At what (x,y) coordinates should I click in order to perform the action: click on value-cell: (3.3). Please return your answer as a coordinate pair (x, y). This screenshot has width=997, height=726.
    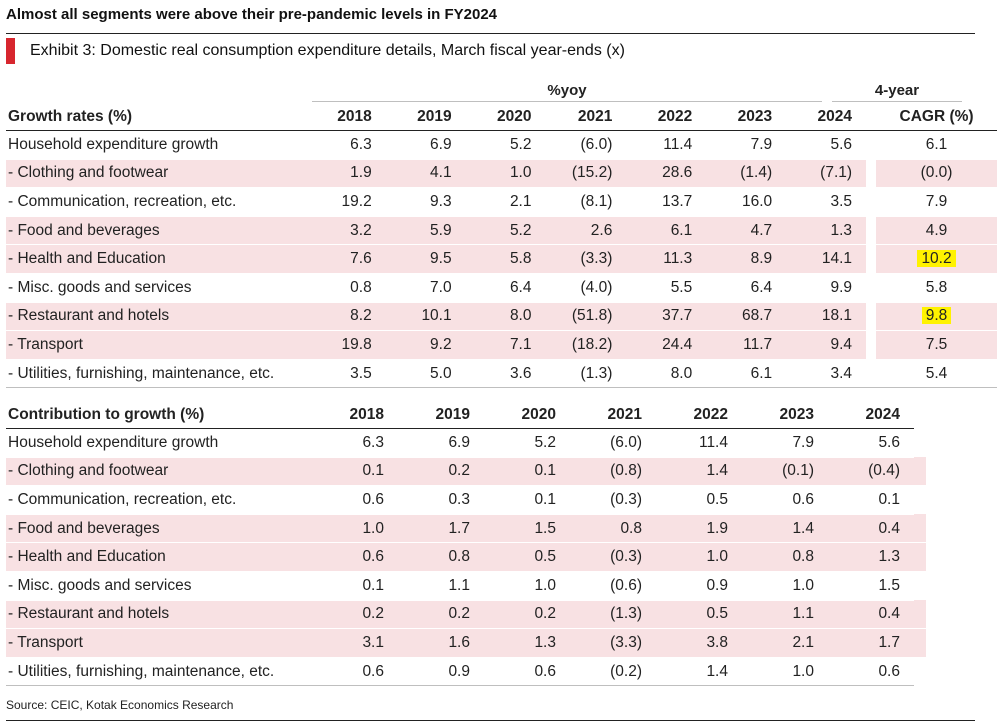
    Looking at the image, I should click on (586, 259).